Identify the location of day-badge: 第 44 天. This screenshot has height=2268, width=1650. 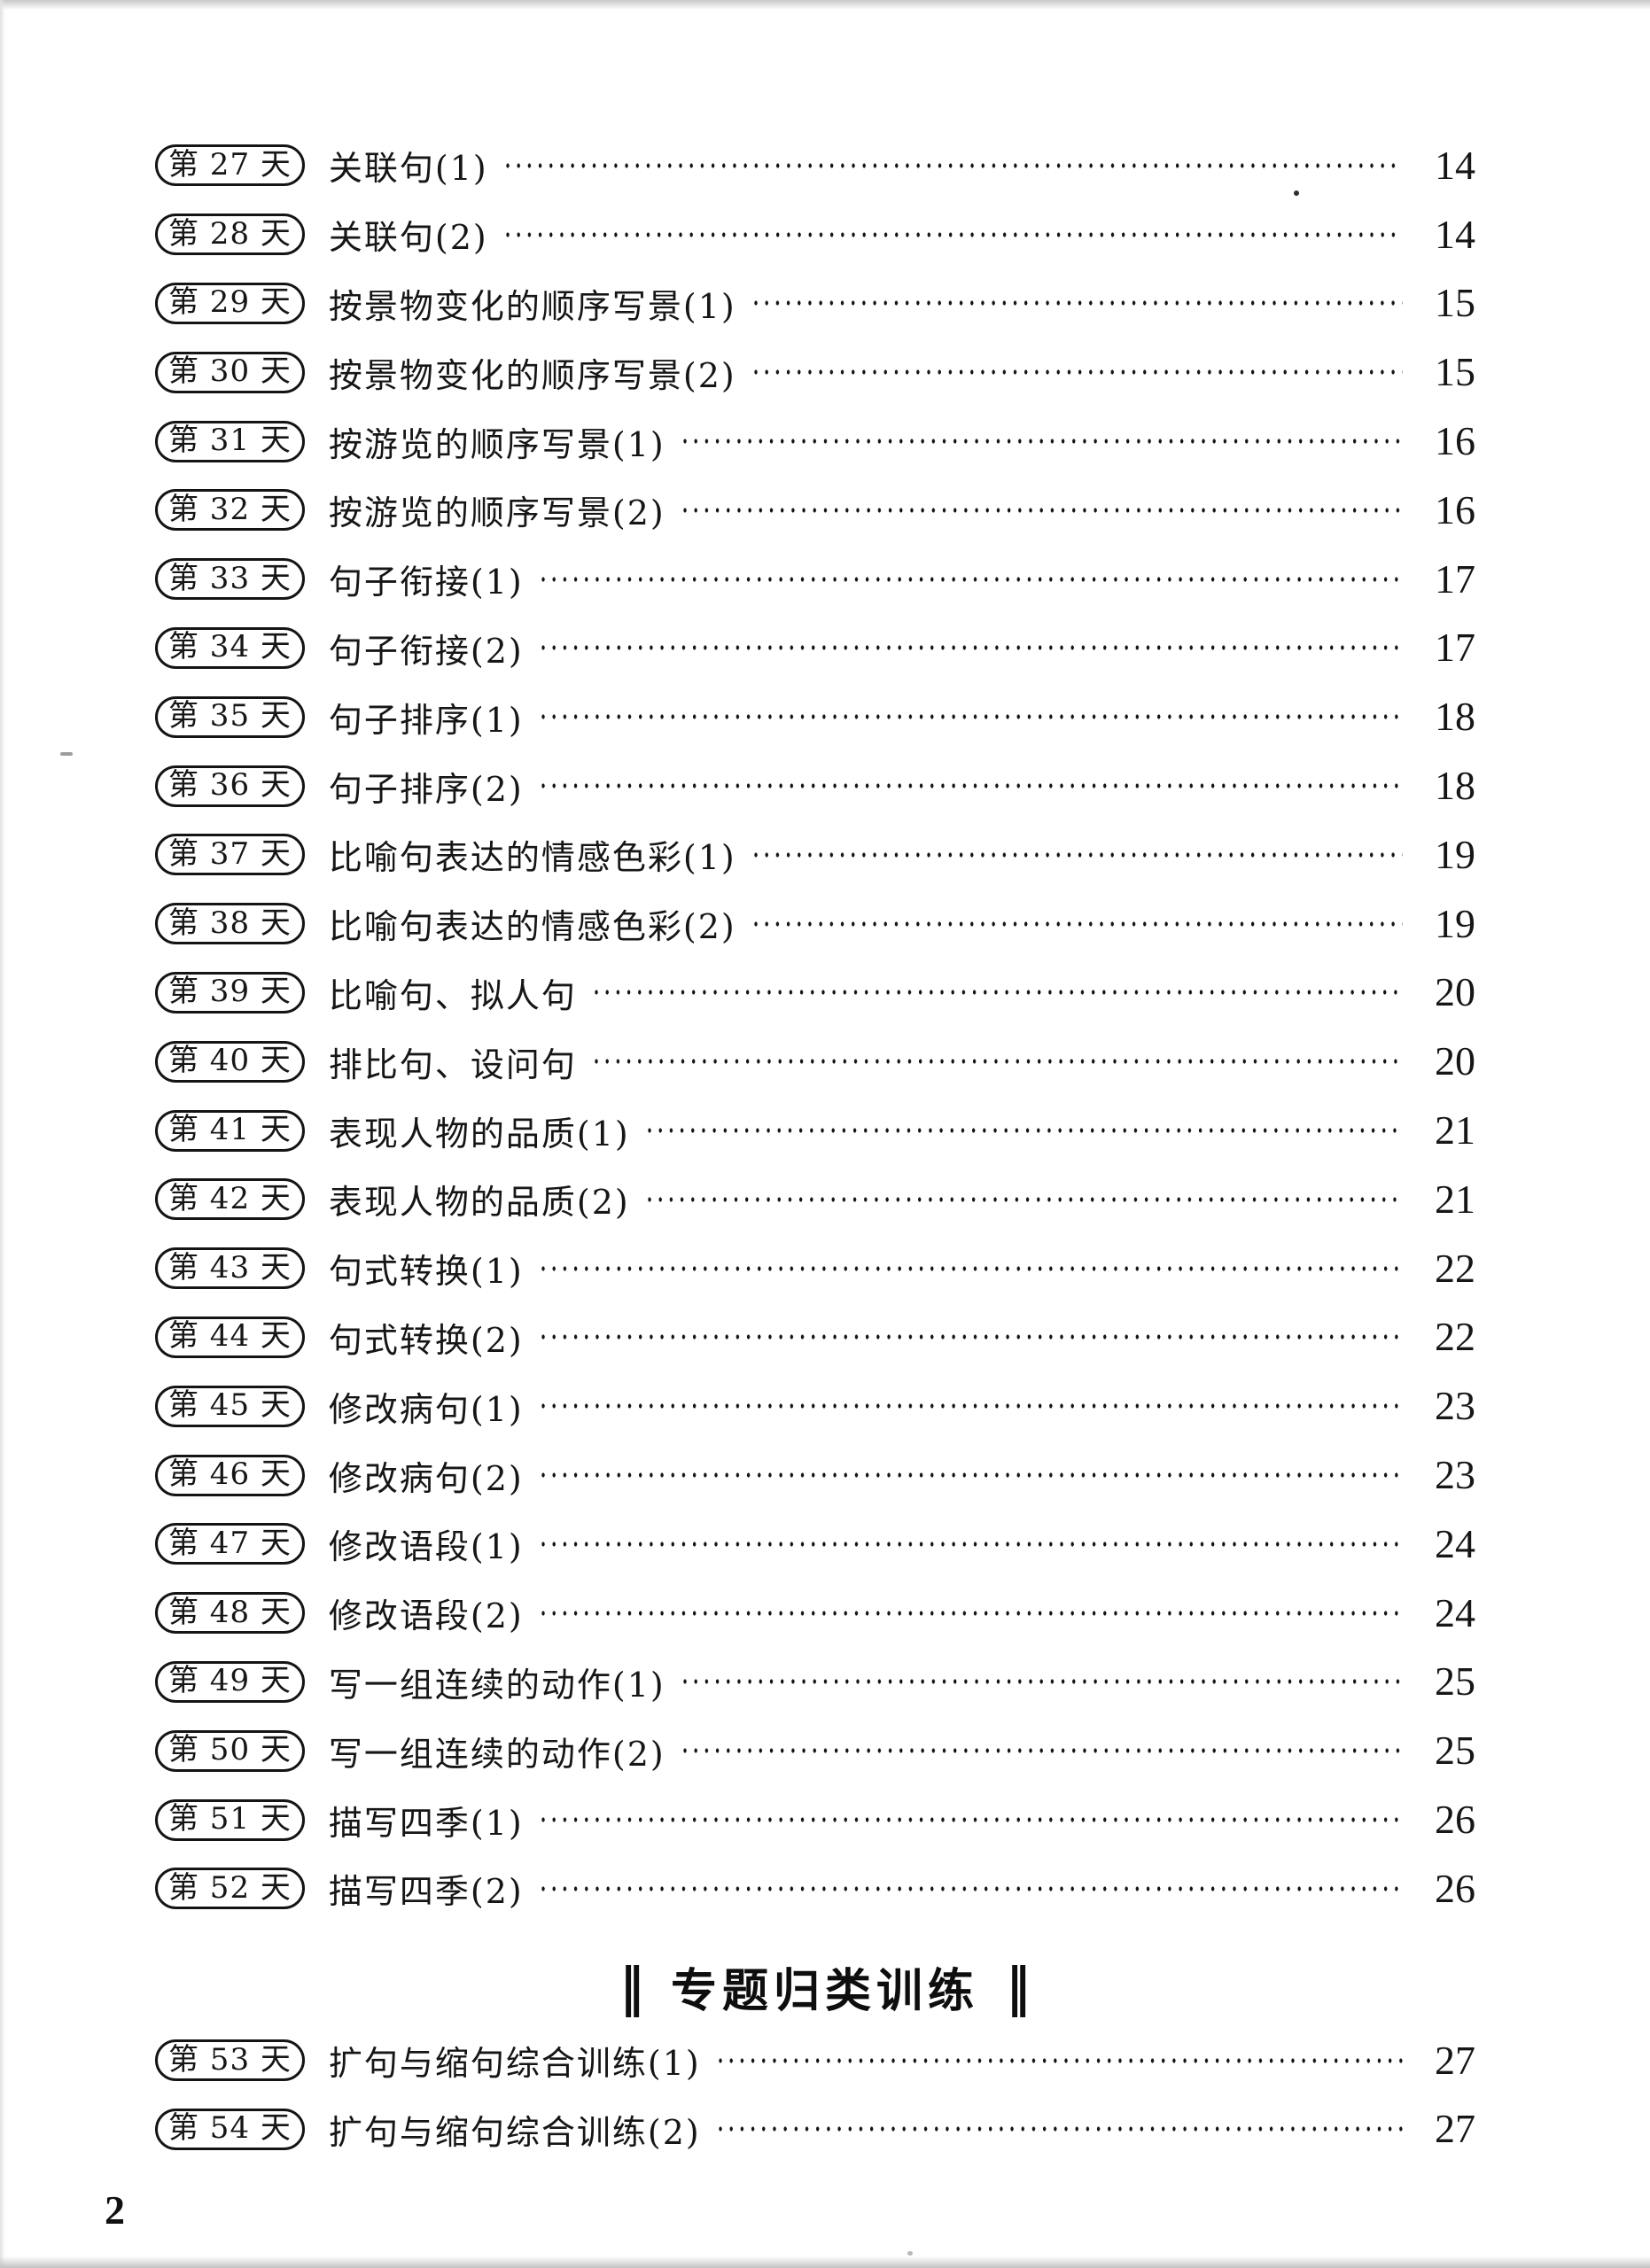
(230, 1337).